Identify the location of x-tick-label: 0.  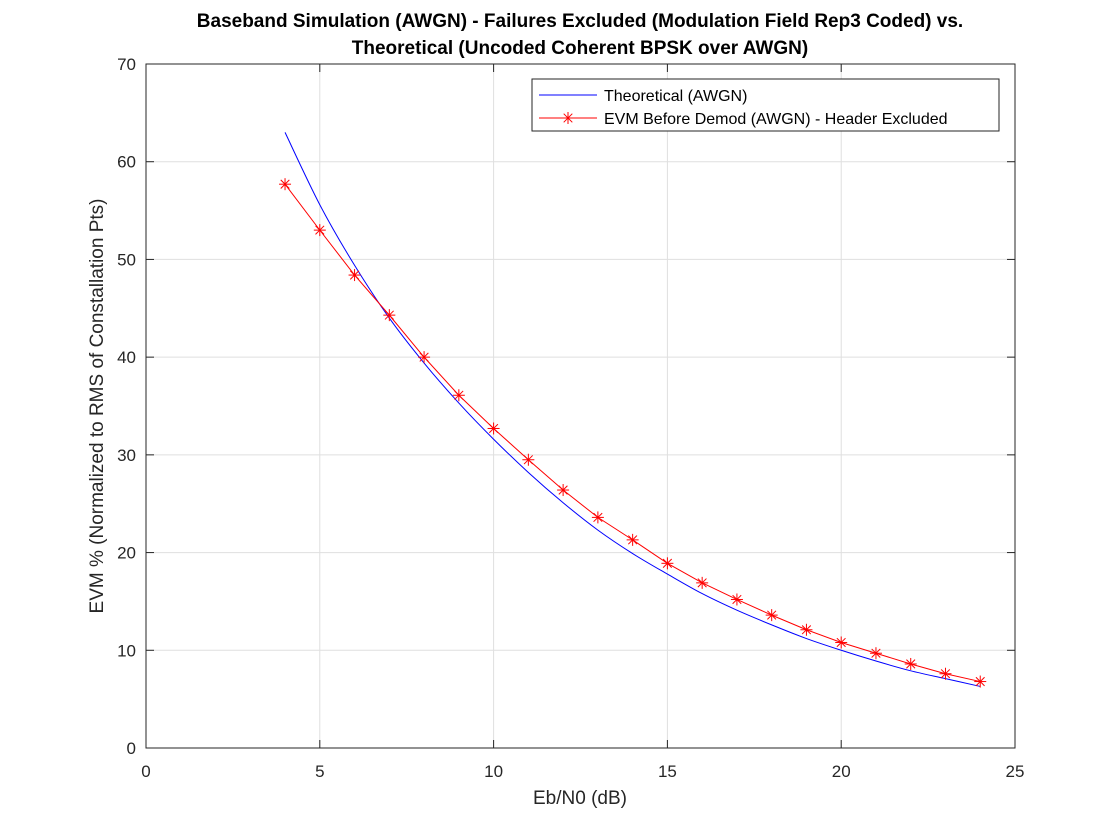
(145, 771).